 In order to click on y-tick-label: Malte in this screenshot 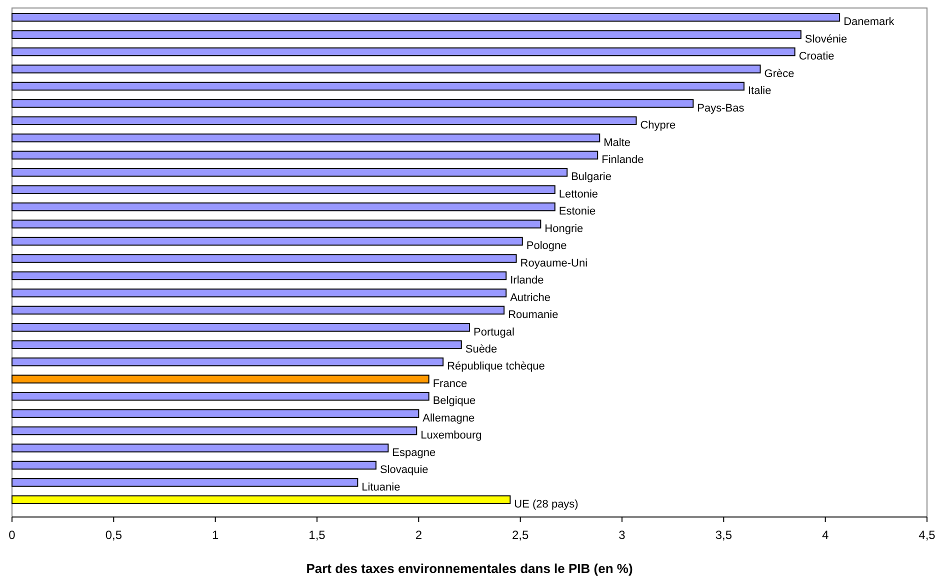, I will do `click(617, 142)`.